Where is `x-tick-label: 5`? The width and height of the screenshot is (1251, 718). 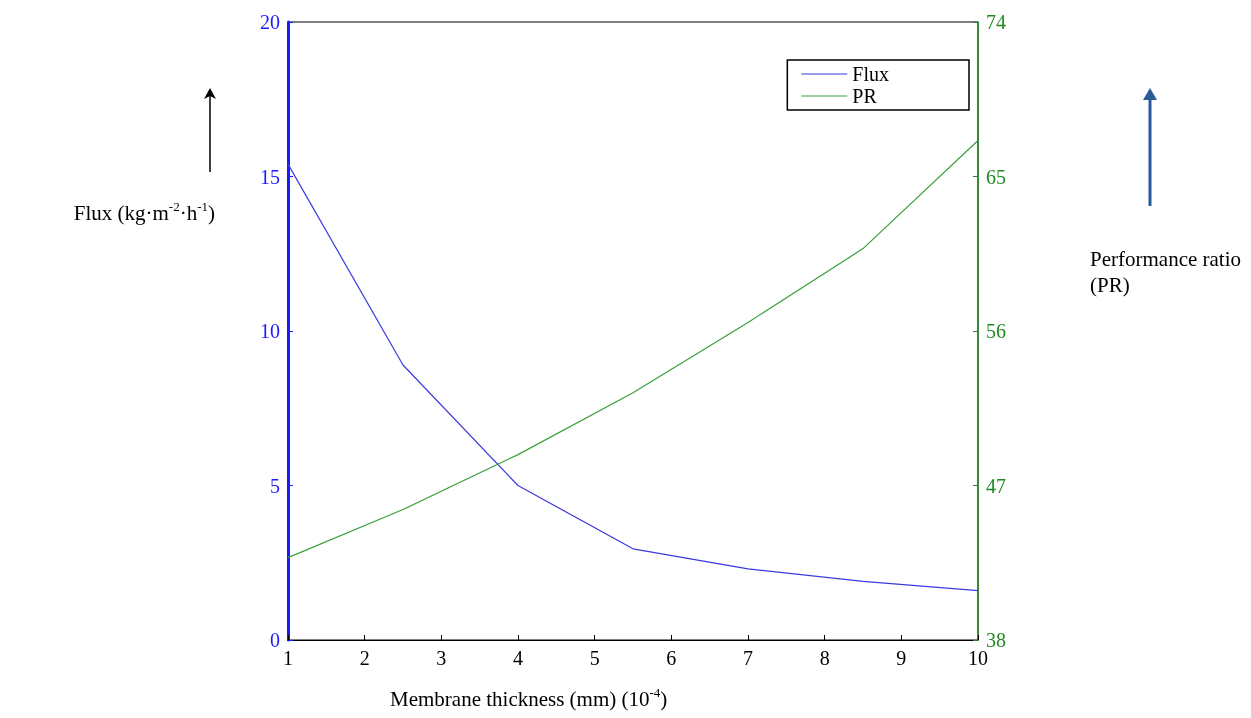
x-tick-label: 5 is located at coordinates (594, 658).